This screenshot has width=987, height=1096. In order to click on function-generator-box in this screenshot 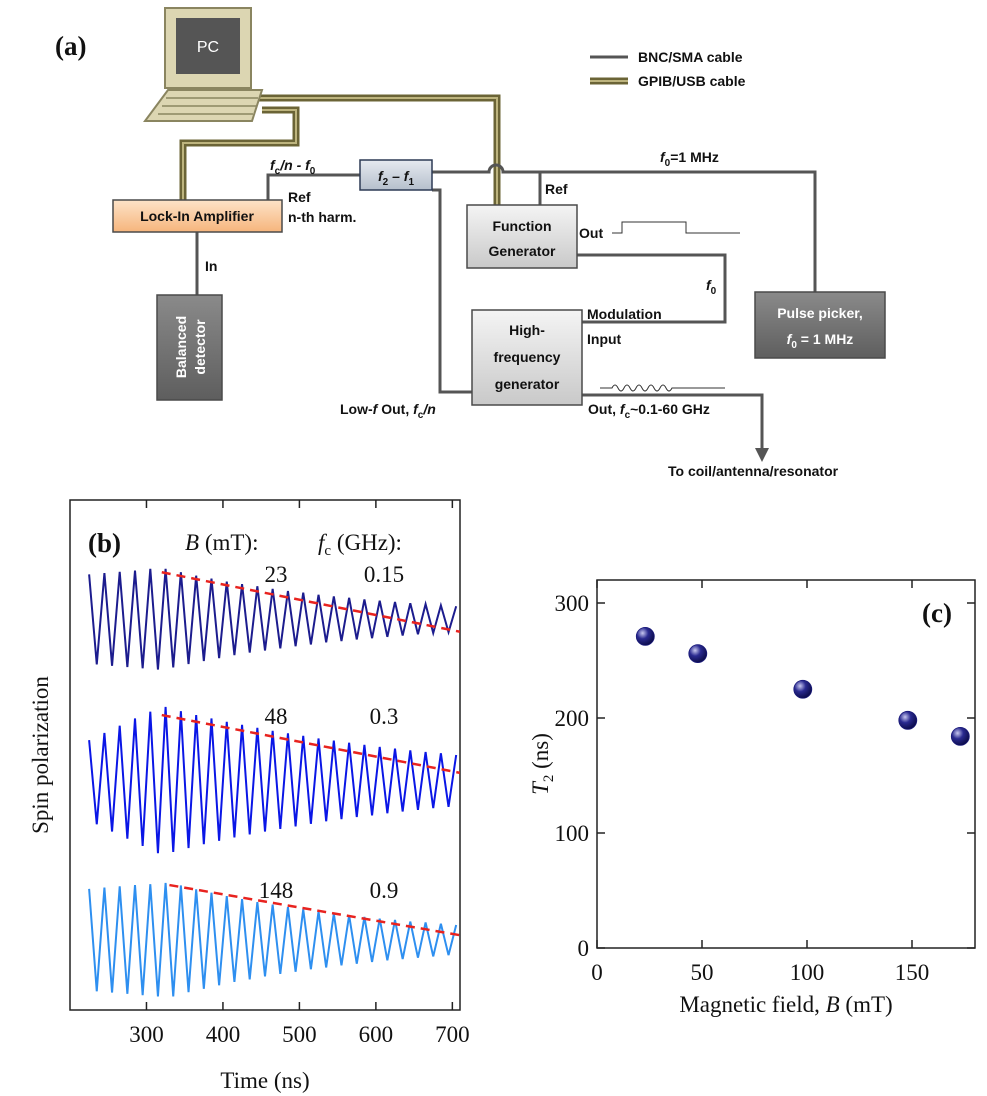, I will do `click(522, 236)`.